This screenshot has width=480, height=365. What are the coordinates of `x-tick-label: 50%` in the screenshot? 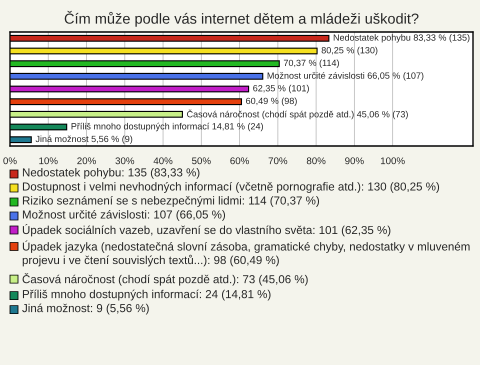 It's located at (201, 160).